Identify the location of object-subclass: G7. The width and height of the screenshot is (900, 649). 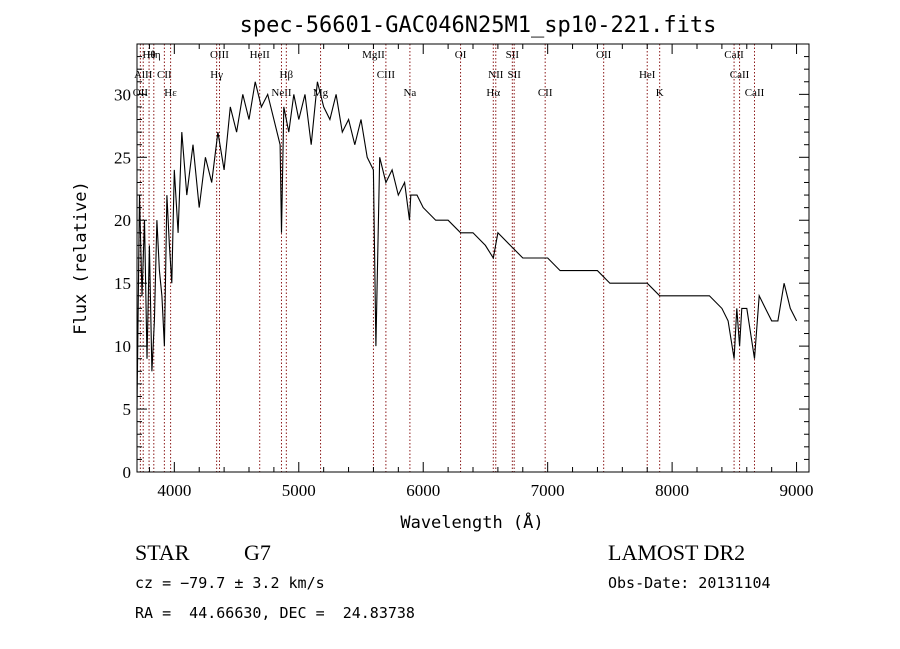
(257, 552).